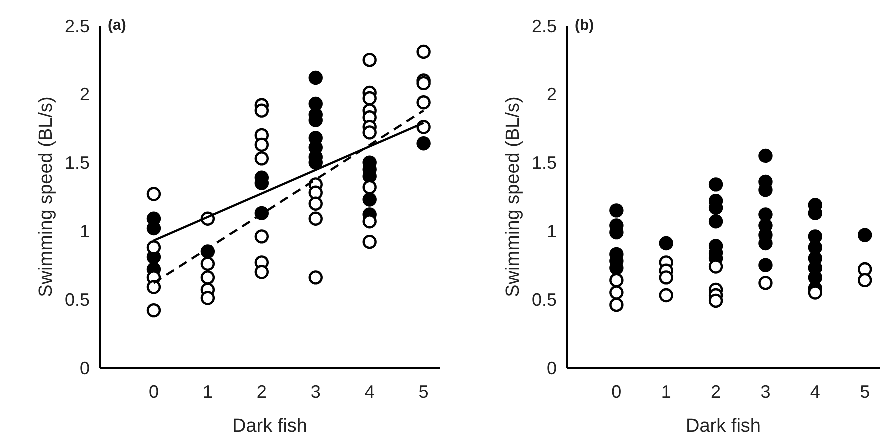  Describe the element at coordinates (117, 25) in the screenshot. I see `chart-title: (a)` at that location.